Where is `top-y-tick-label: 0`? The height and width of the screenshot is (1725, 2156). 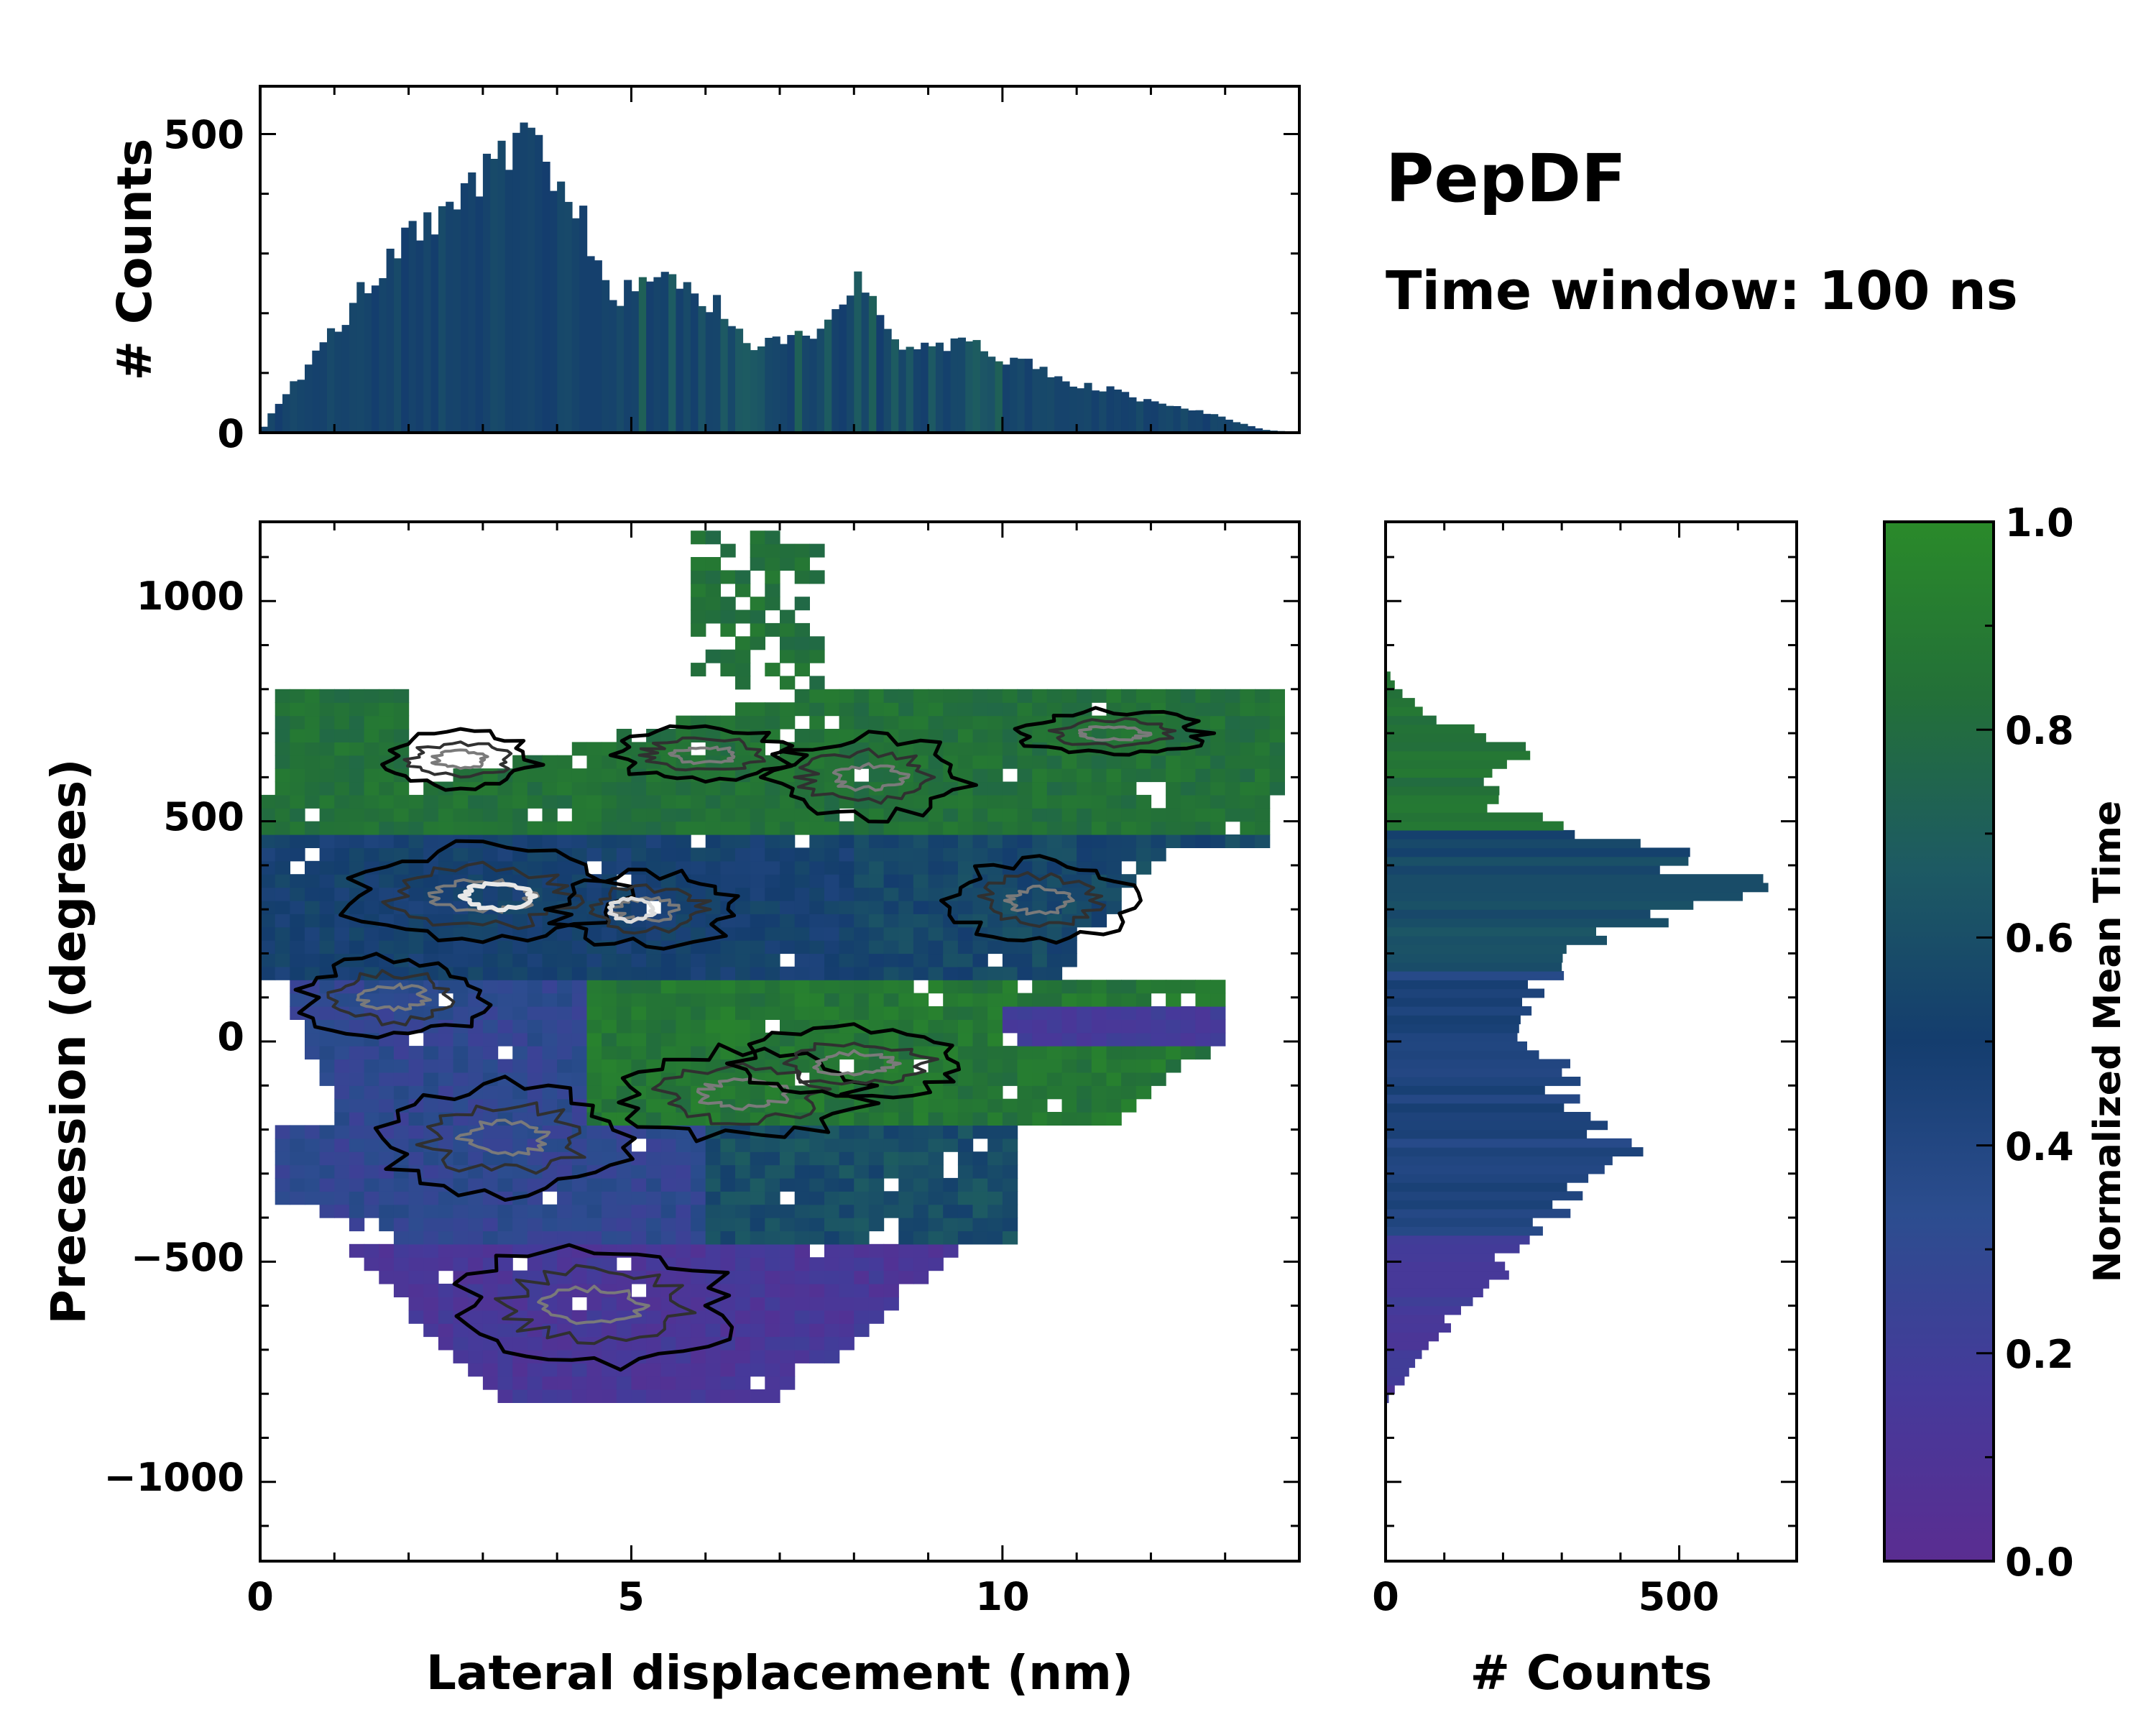 top-y-tick-label: 0 is located at coordinates (230, 433).